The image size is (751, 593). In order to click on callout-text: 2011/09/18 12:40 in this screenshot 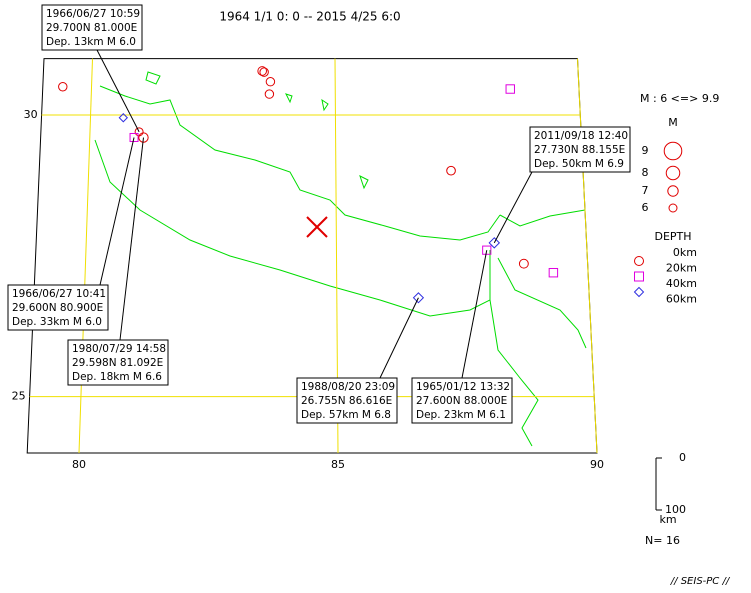, I will do `click(581, 136)`.